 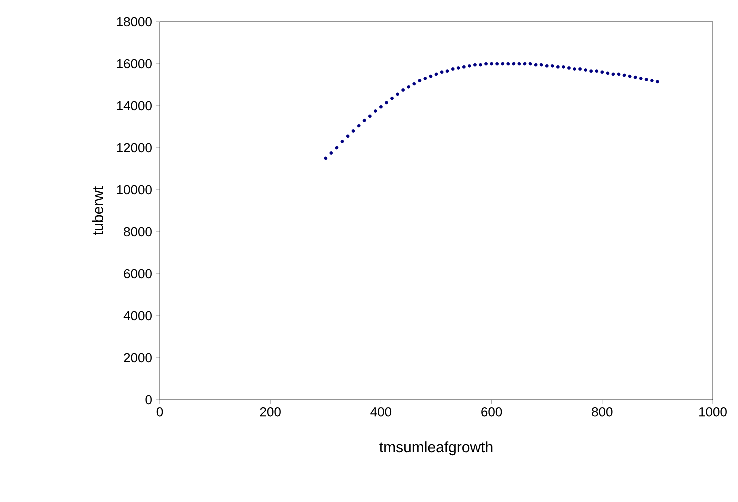 I want to click on y-tick-label: 18000, so click(x=134, y=22).